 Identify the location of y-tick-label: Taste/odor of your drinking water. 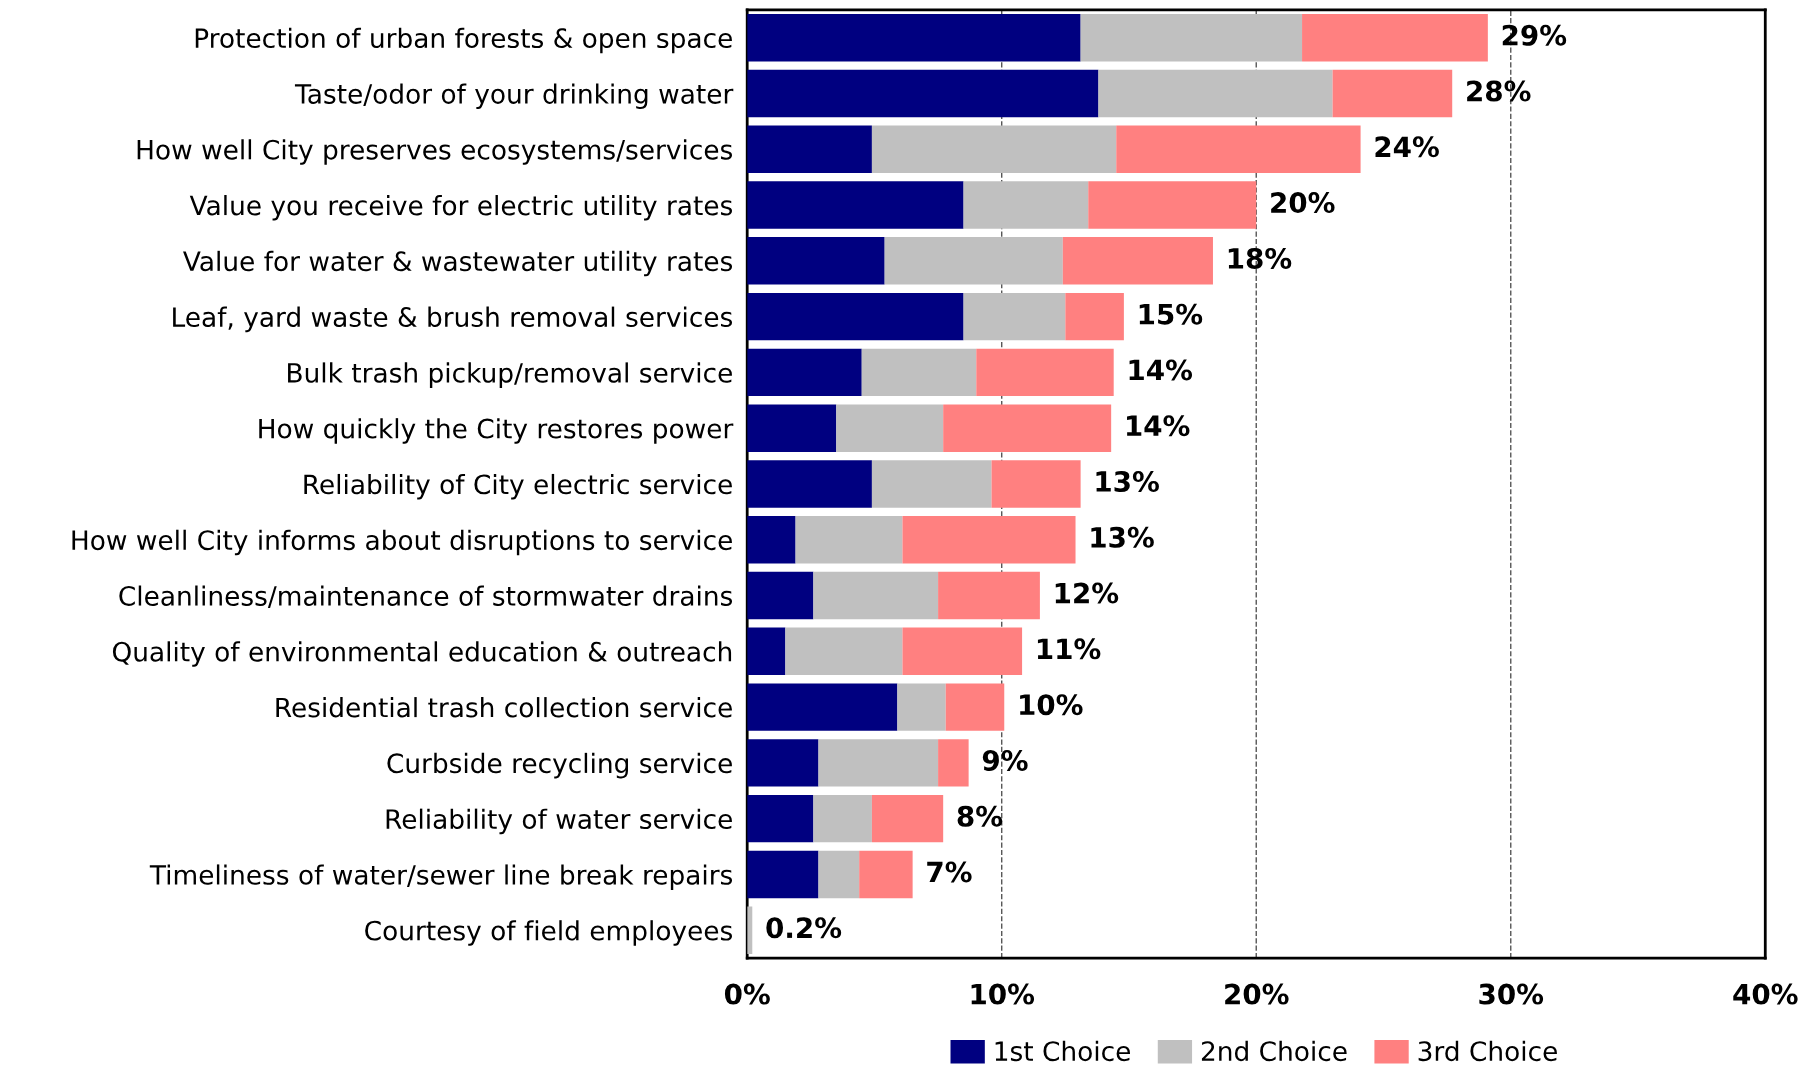
(514, 96).